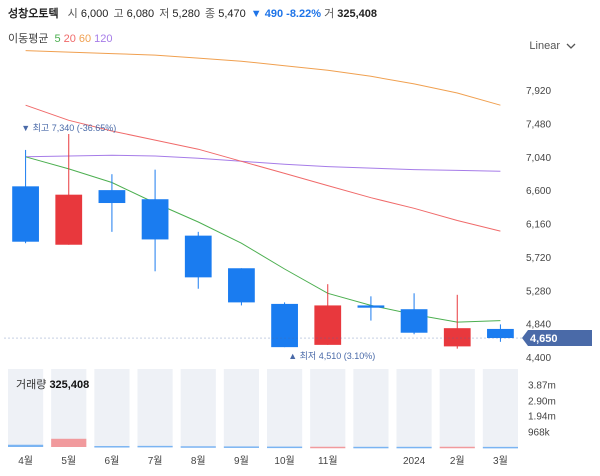 This screenshot has width=600, height=476. I want to click on y-tick-label: 4,400, so click(538, 358).